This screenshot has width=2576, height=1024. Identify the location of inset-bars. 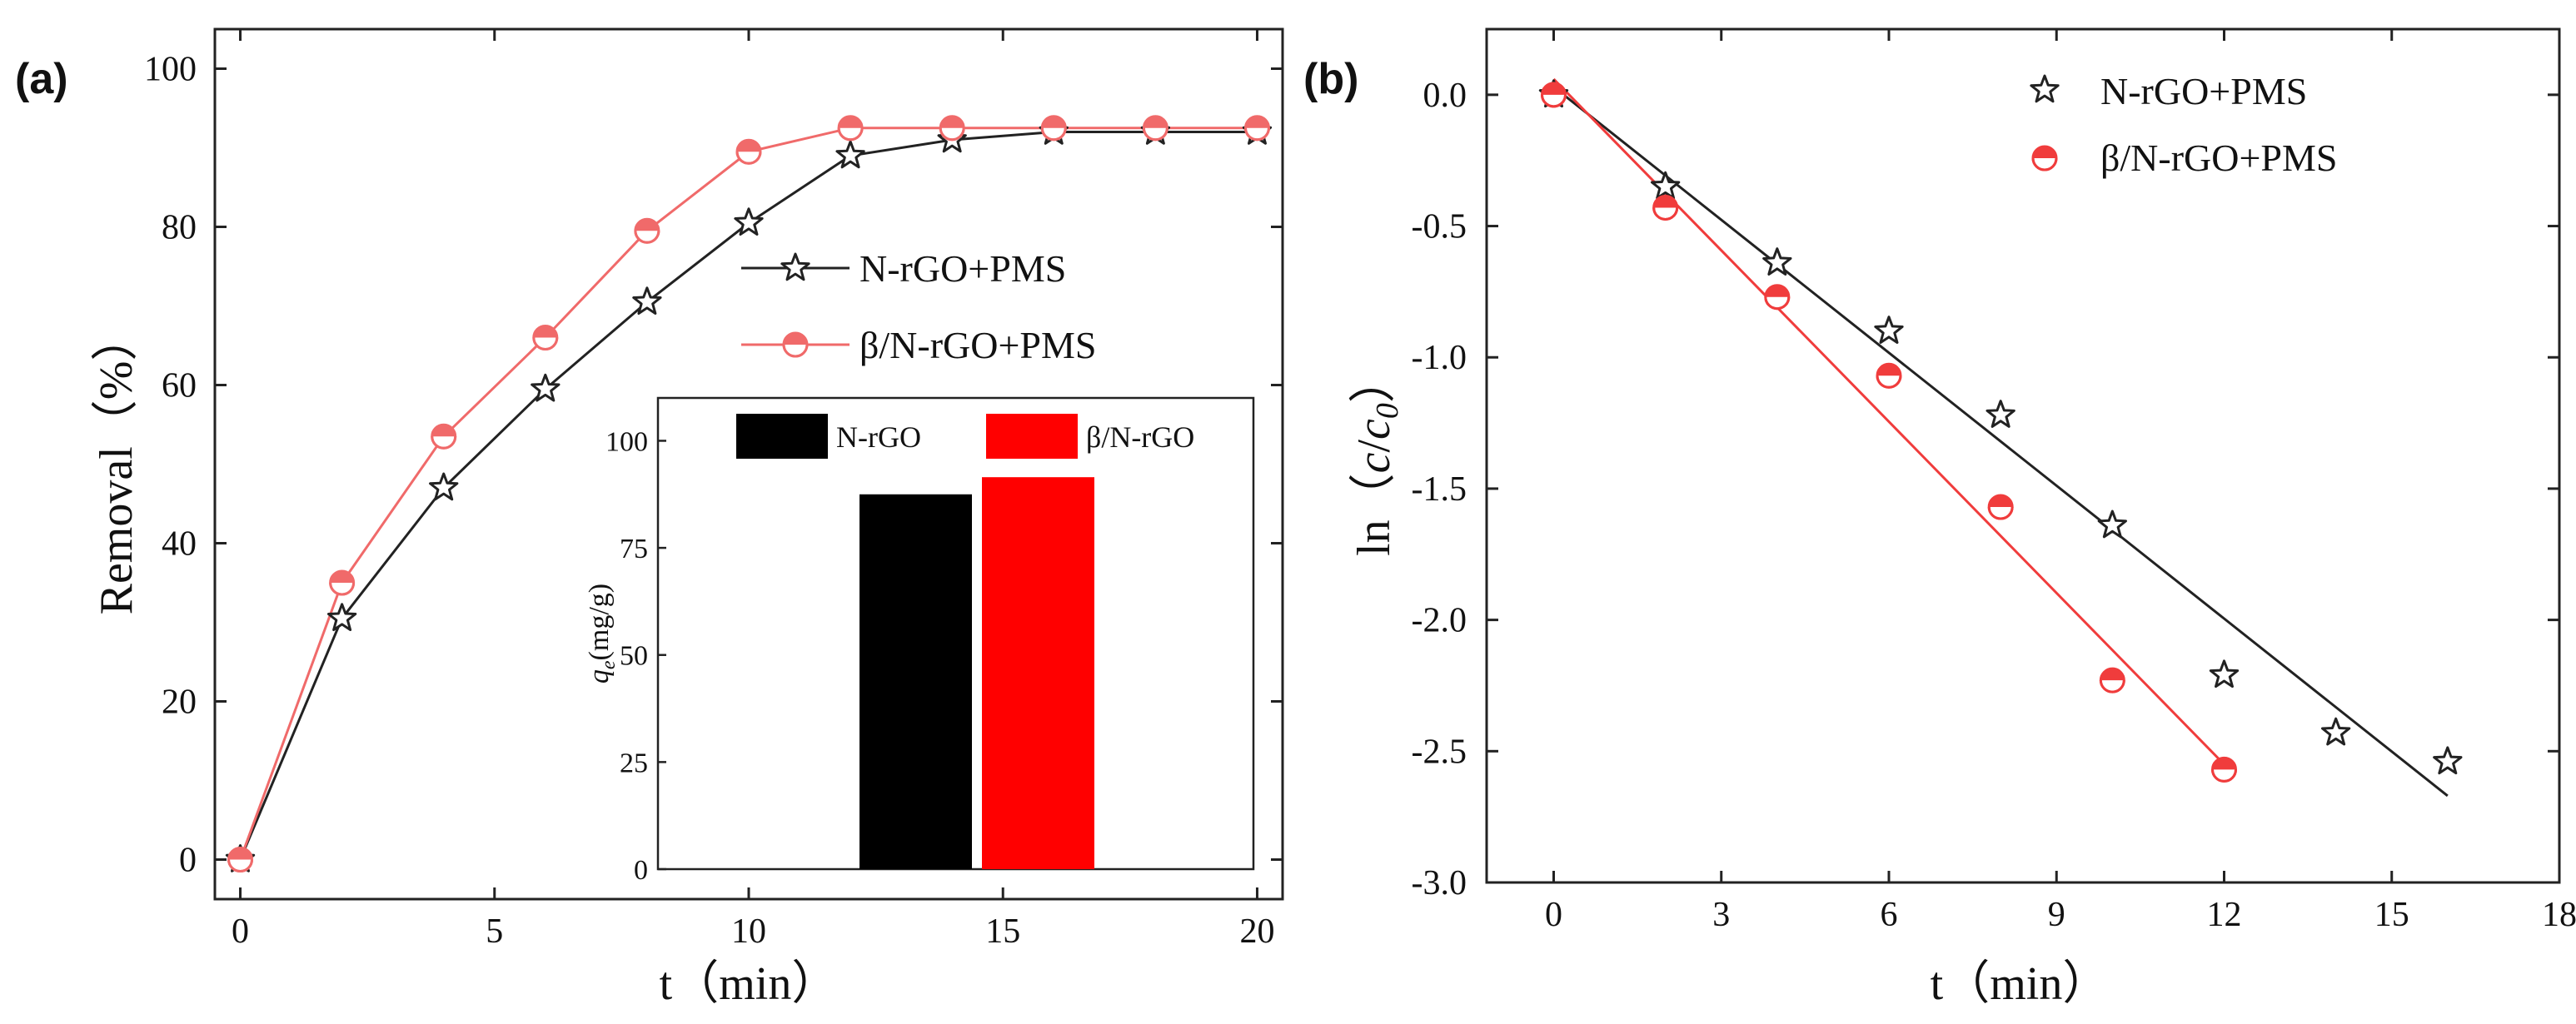
(976, 673).